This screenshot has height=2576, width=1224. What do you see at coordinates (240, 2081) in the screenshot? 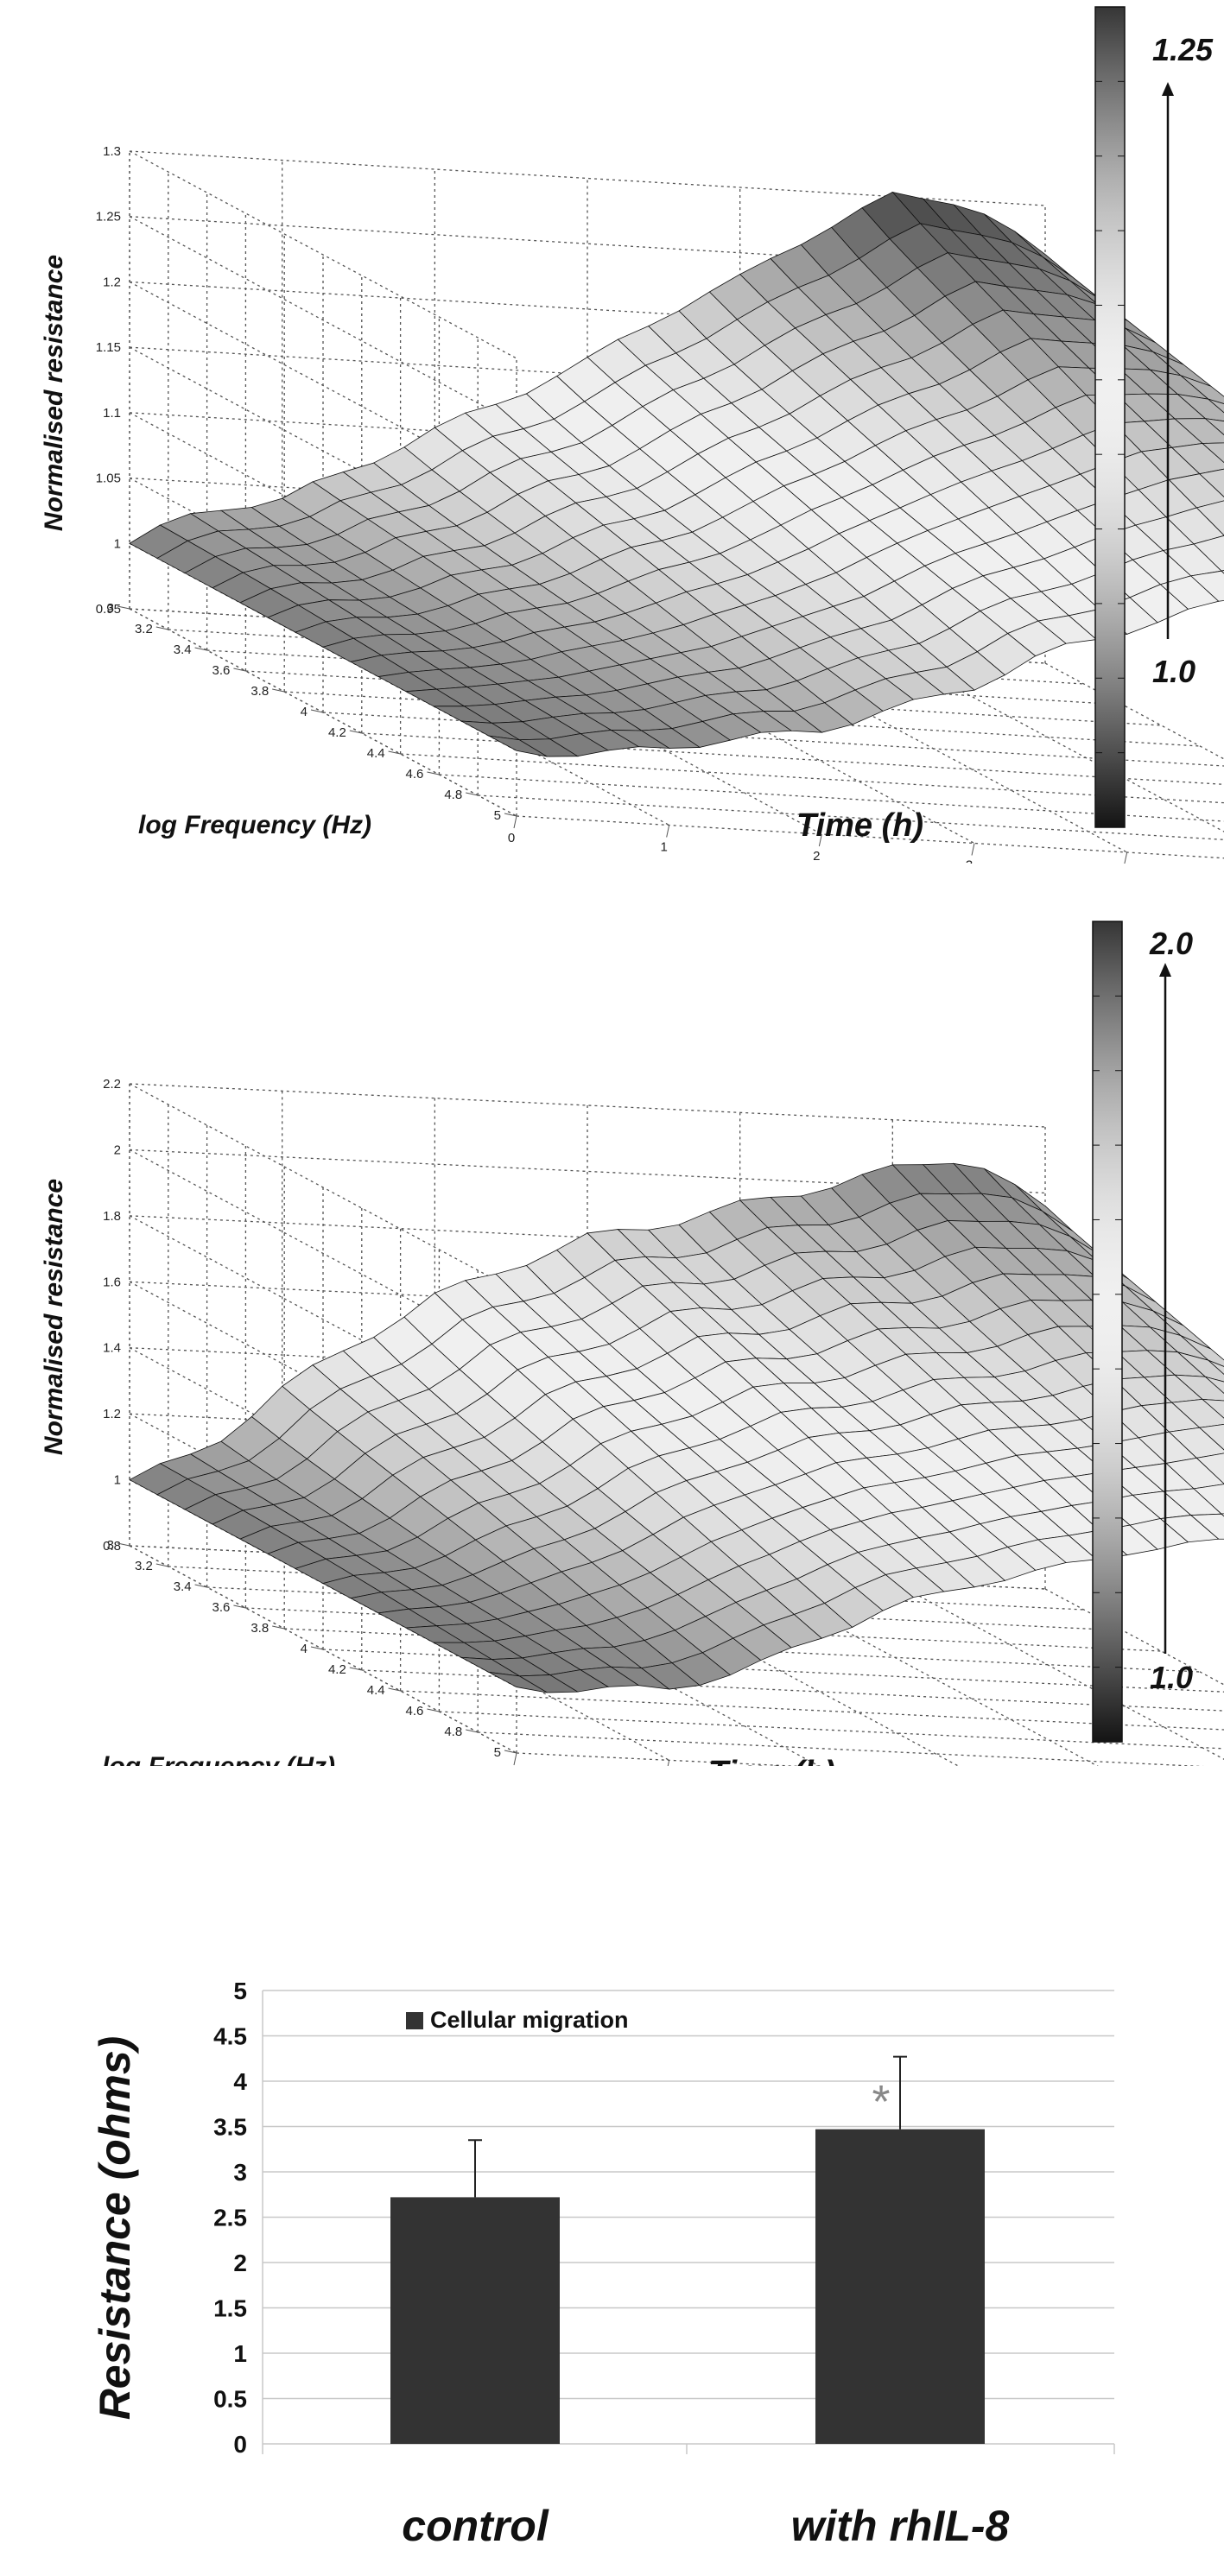
I see `y-tick-label: 4` at bounding box center [240, 2081].